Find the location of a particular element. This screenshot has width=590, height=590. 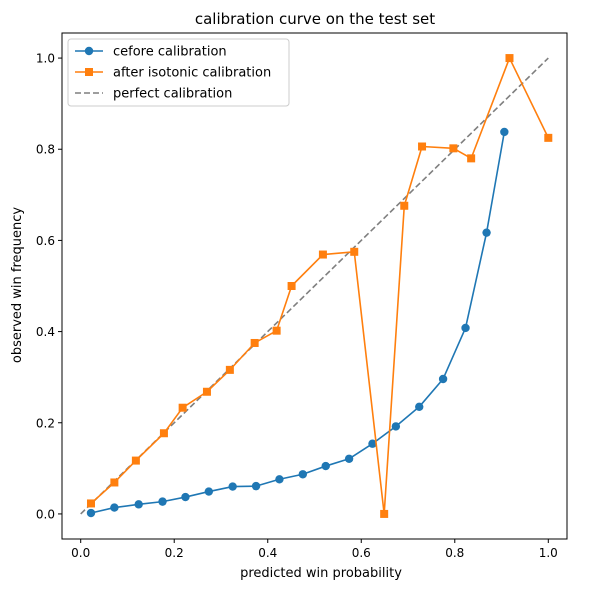

y-tick-label-5: 1.0 is located at coordinates (45, 59).